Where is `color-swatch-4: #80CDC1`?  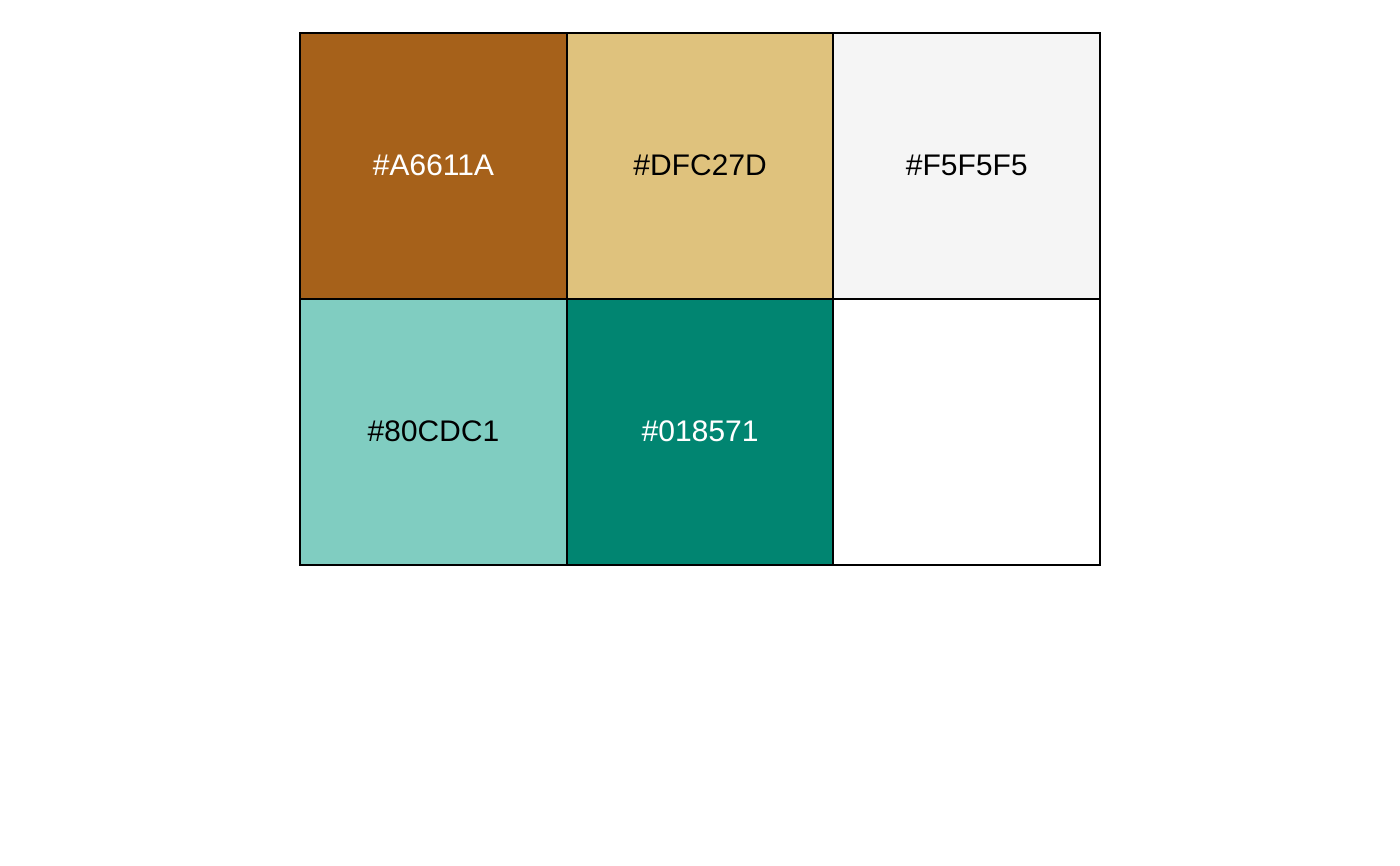 color-swatch-4: #80CDC1 is located at coordinates (434, 433).